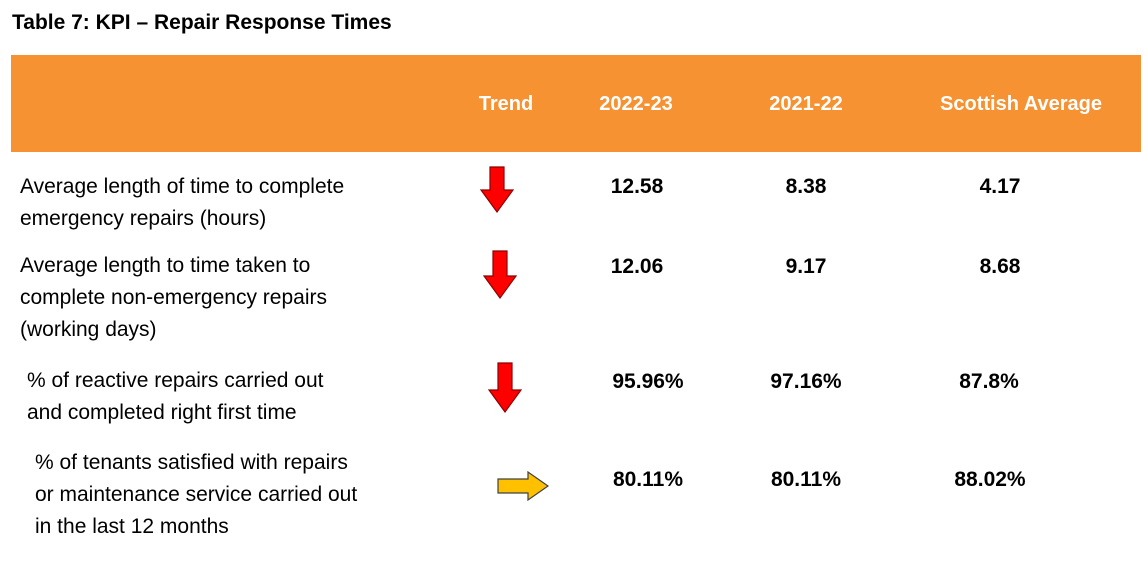  What do you see at coordinates (523, 486) in the screenshot?
I see `right-arrow-icon` at bounding box center [523, 486].